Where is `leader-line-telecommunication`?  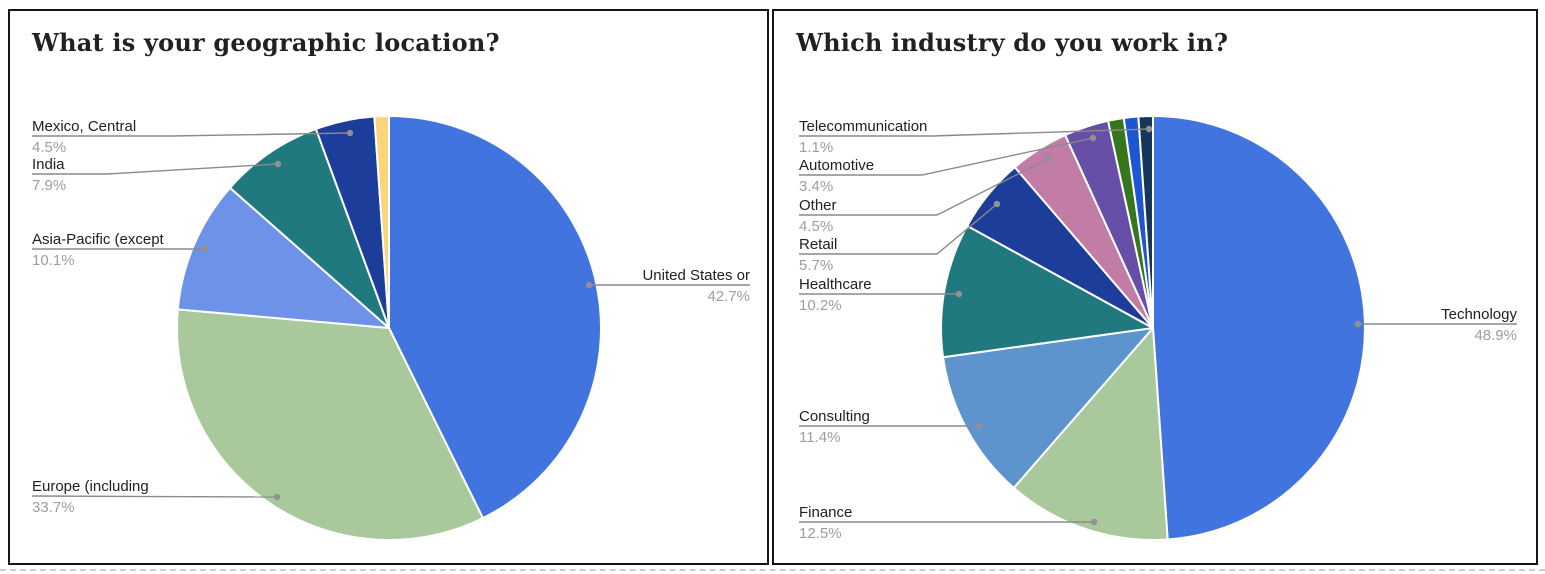 leader-line-telecommunication is located at coordinates (974, 132).